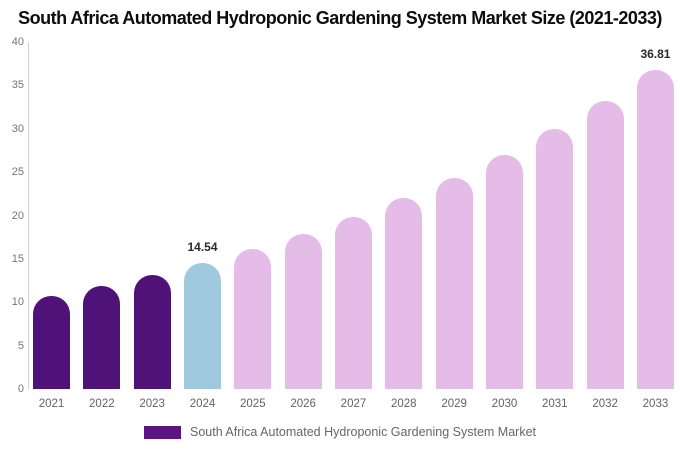  I want to click on y-axis-tick-label: 10, so click(17, 302).